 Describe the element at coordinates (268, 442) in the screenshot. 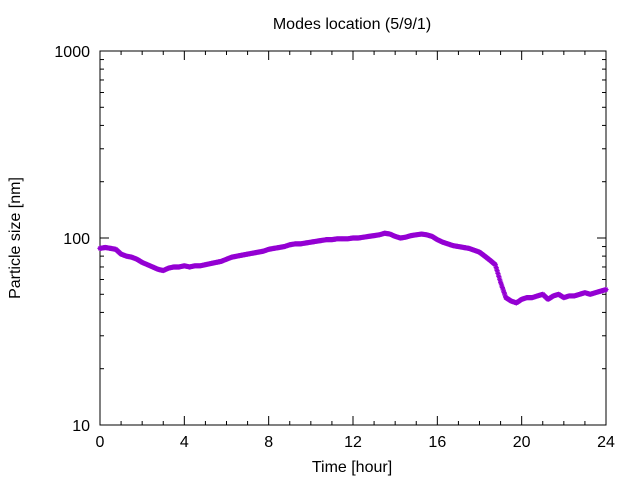

I see `x-tick-label: 8` at that location.